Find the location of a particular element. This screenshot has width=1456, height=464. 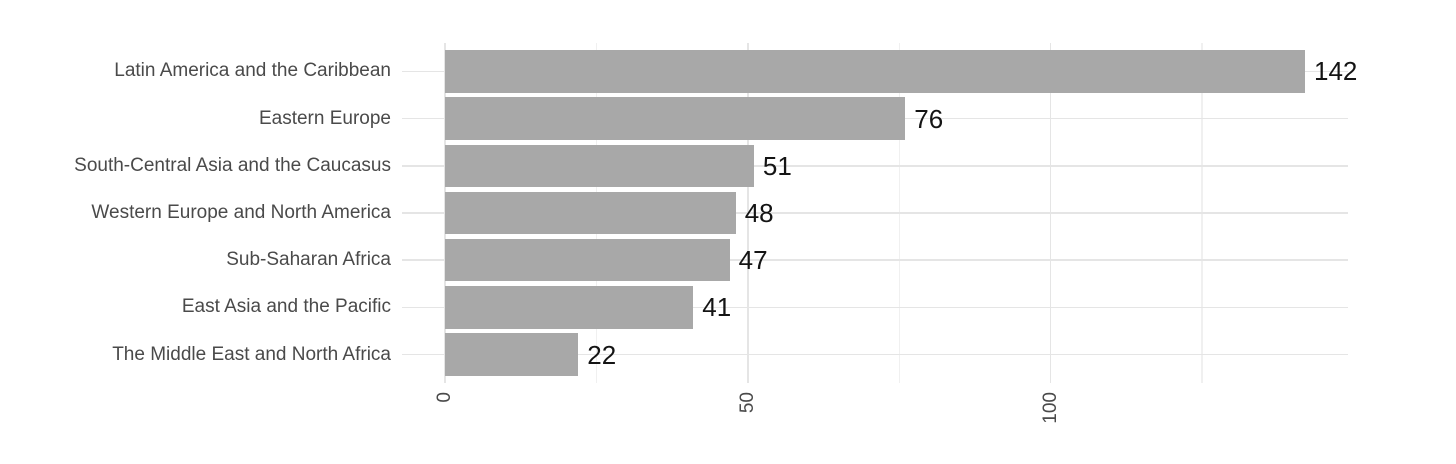

bar-value-label: 76 is located at coordinates (929, 118).